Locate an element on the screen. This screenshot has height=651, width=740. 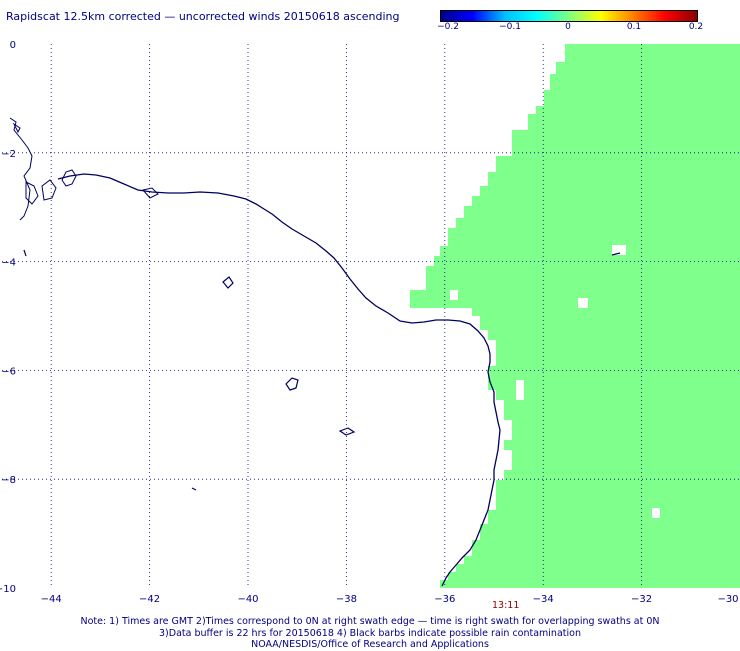
lon-tick-label: −34 is located at coordinates (543, 599).